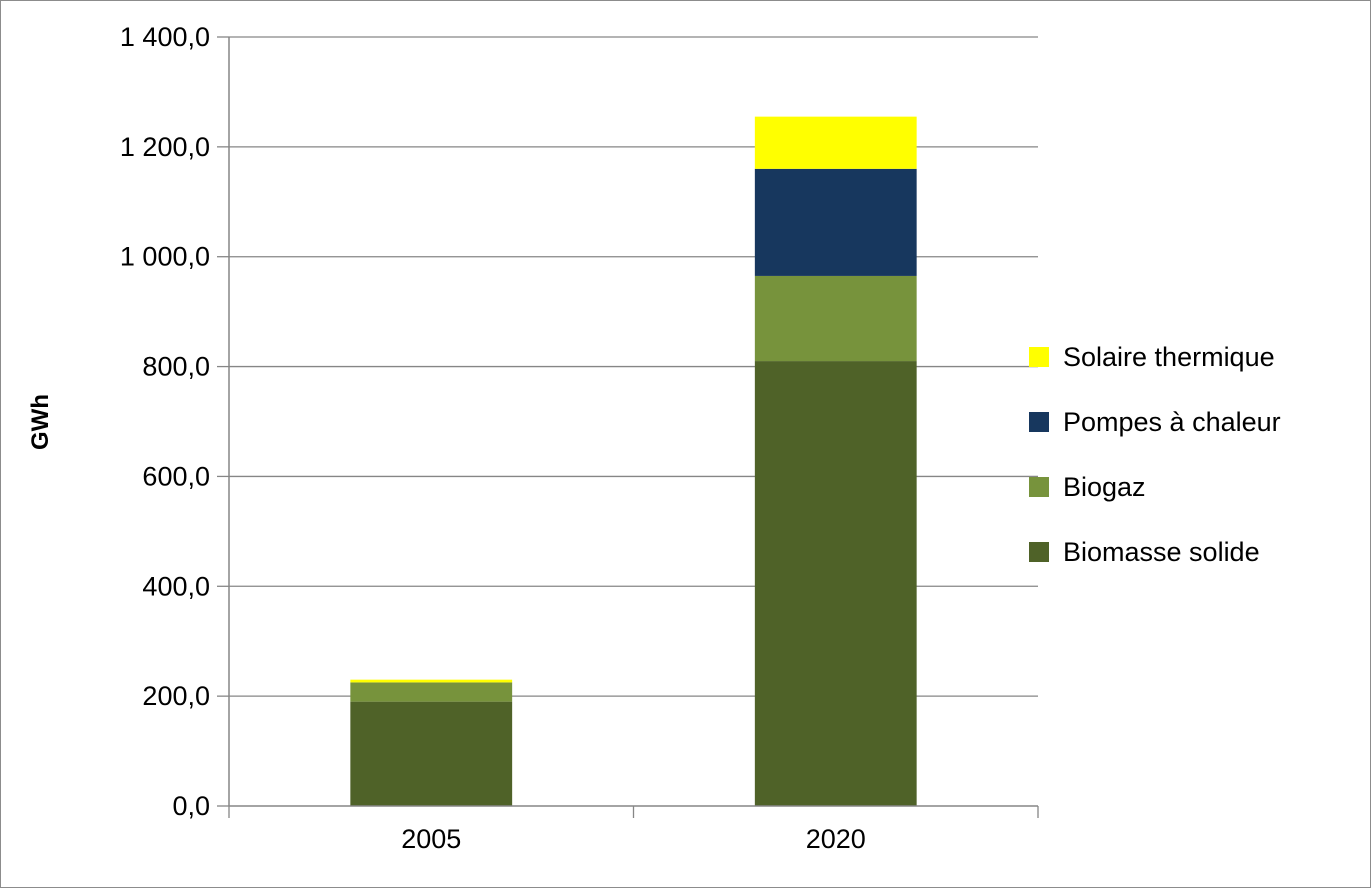 The image size is (1371, 888). Describe the element at coordinates (165, 257) in the screenshot. I see `y-tick-label: 1 000,0` at that location.